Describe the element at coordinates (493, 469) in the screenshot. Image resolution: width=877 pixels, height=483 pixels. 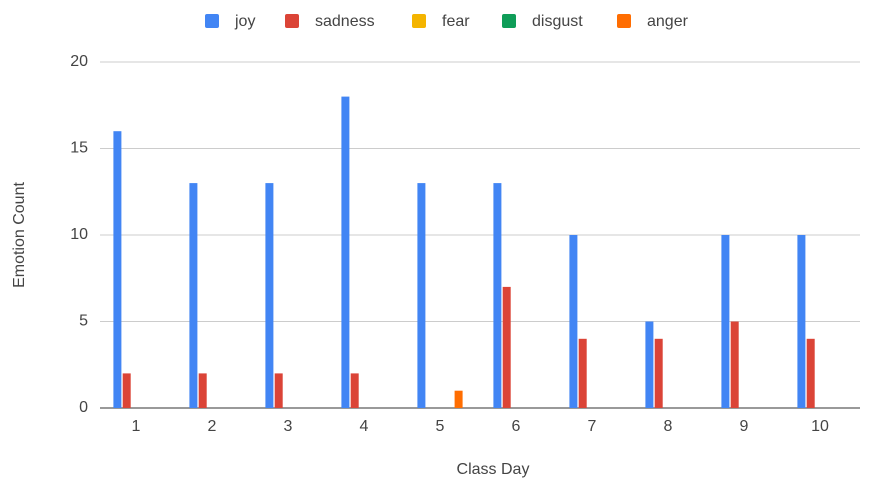
I see `x-axis-label: Class Day` at that location.